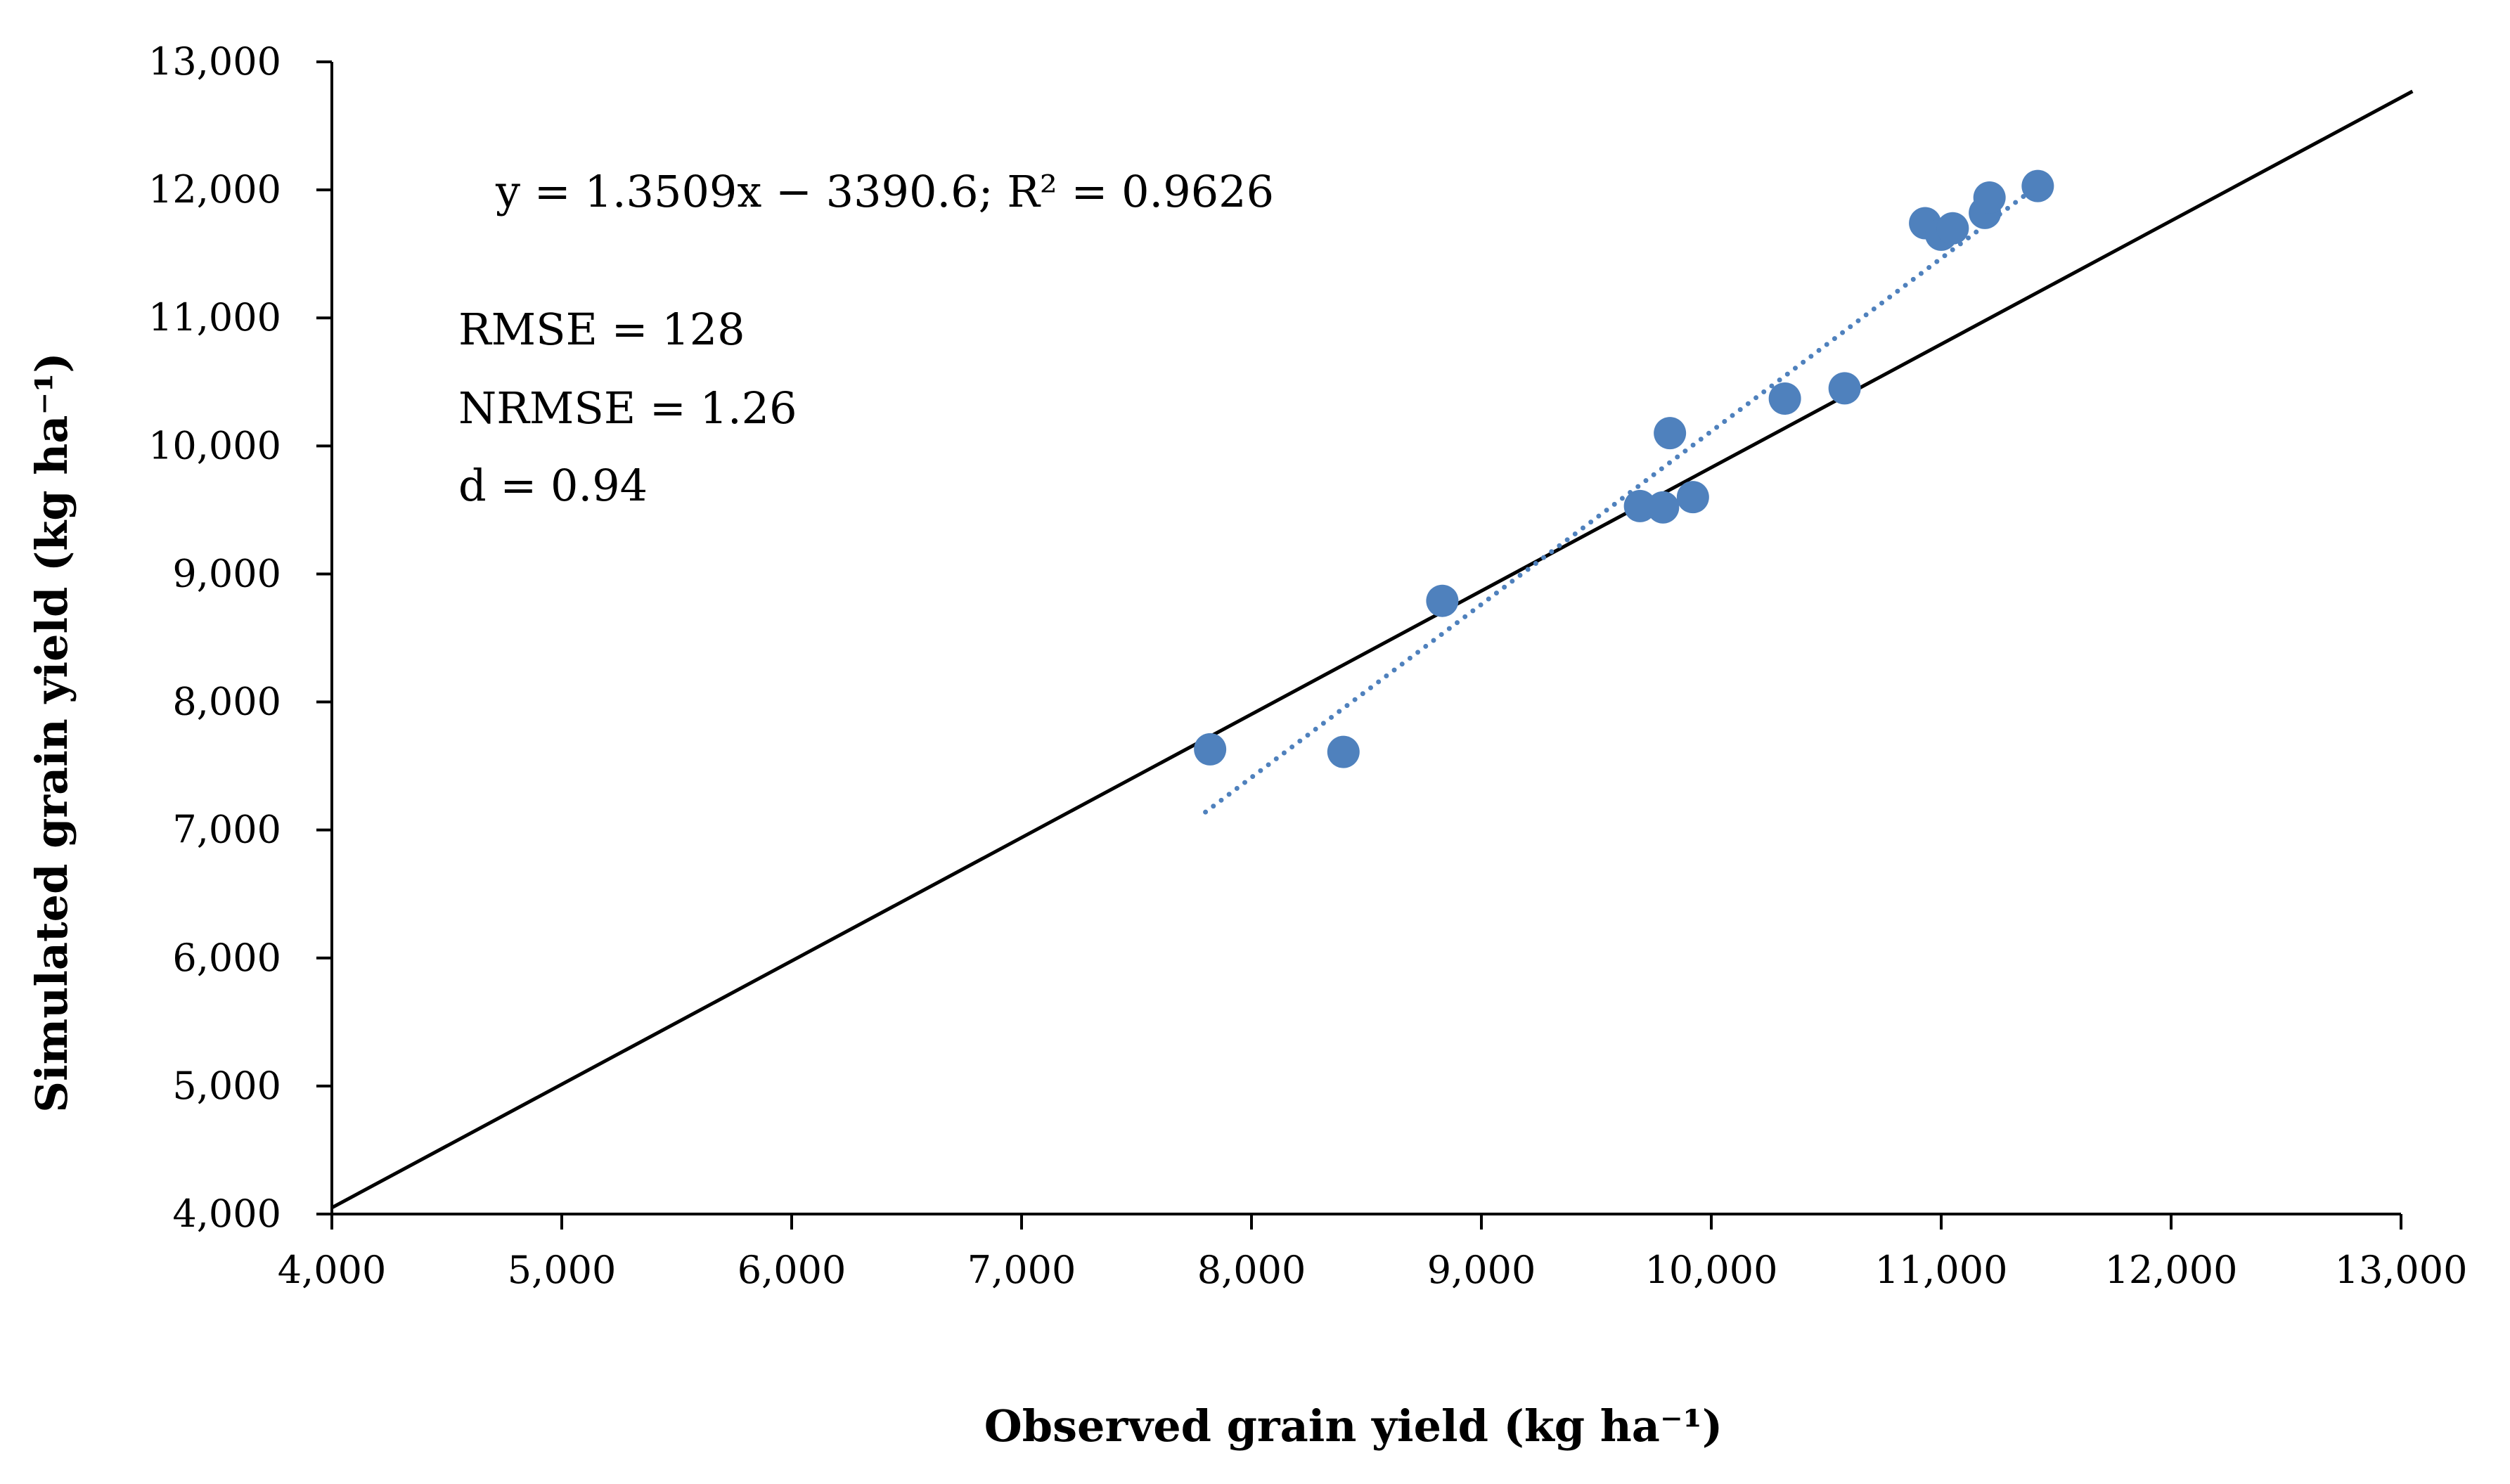 Image resolution: width=2510 pixels, height=1484 pixels. Describe the element at coordinates (627, 408) in the screenshot. I see `nrmse-label: NRMSE = 1.26` at that location.